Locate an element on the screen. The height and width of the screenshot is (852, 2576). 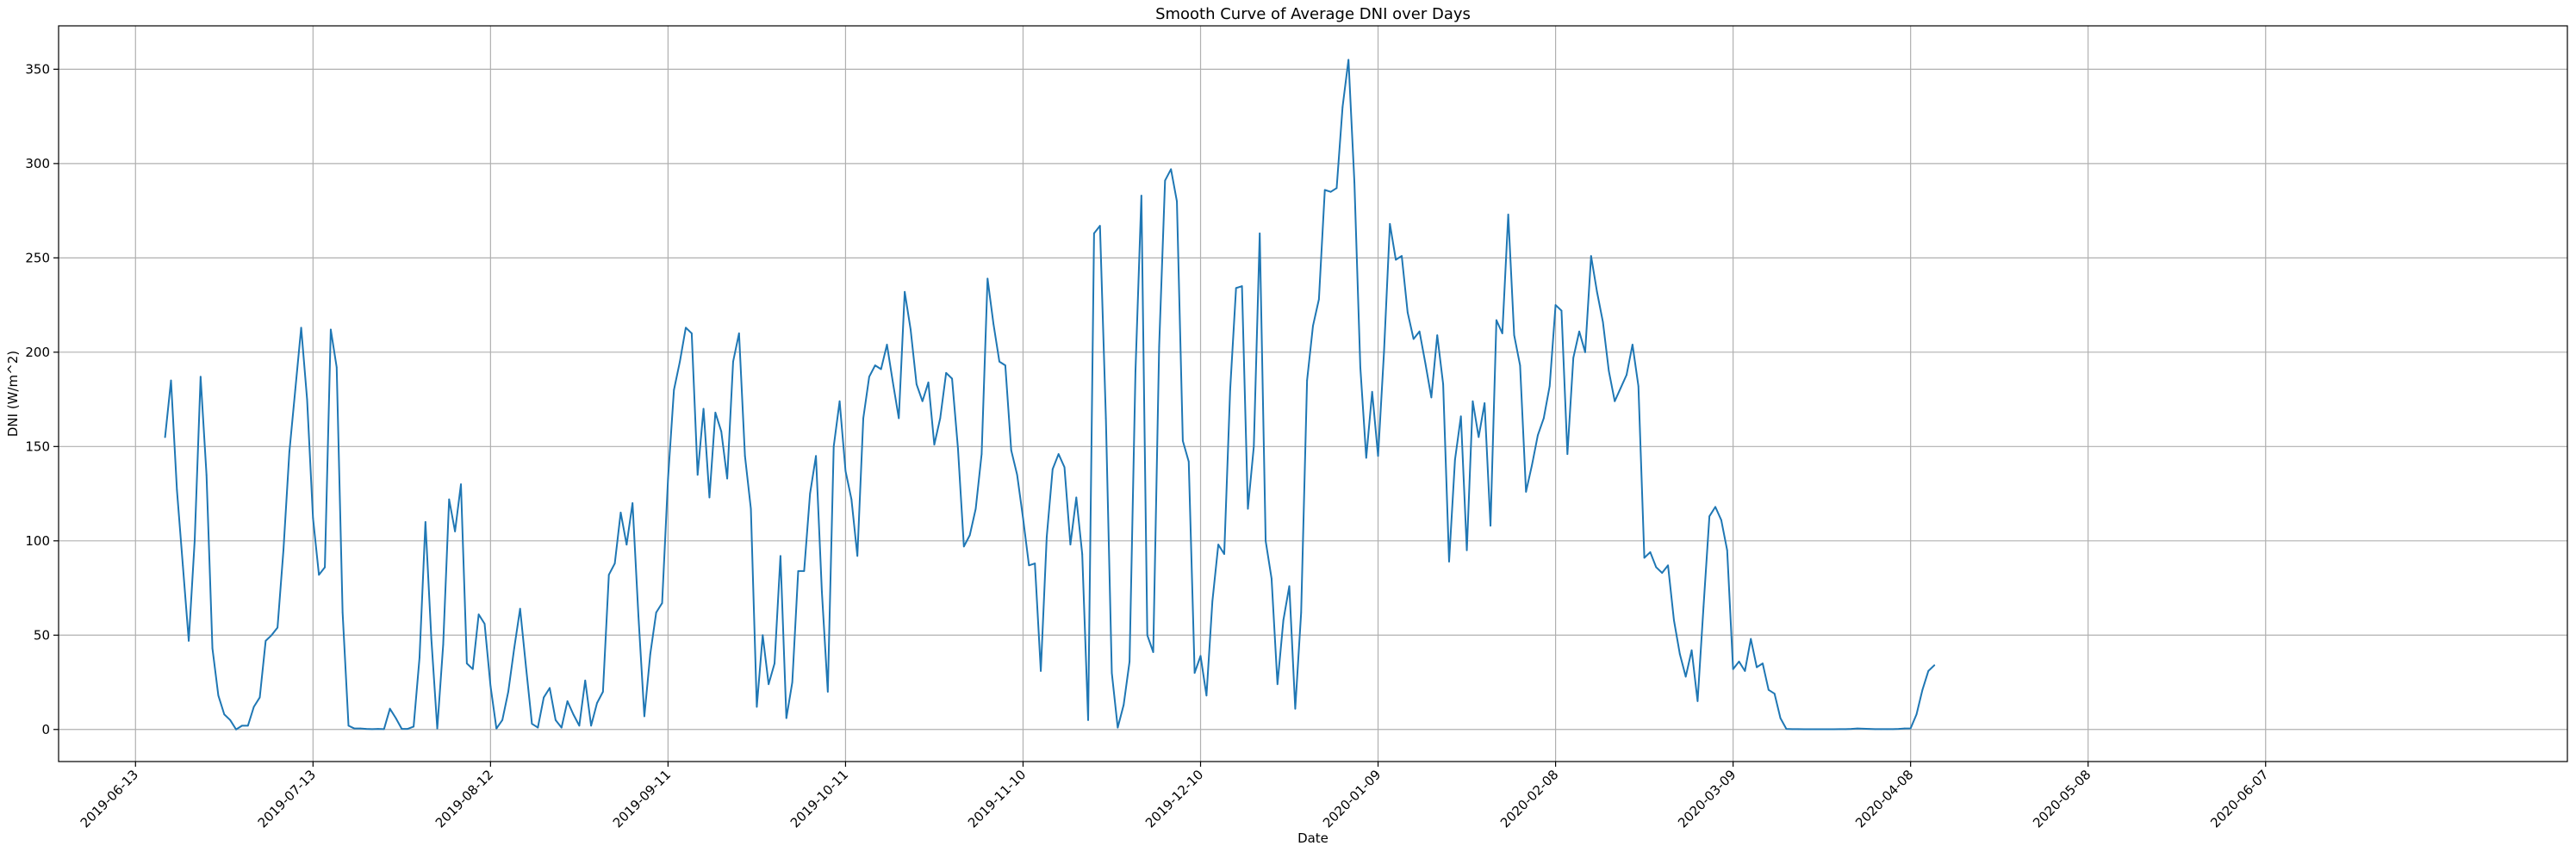
y-tick-label: 0 is located at coordinates (46, 729).